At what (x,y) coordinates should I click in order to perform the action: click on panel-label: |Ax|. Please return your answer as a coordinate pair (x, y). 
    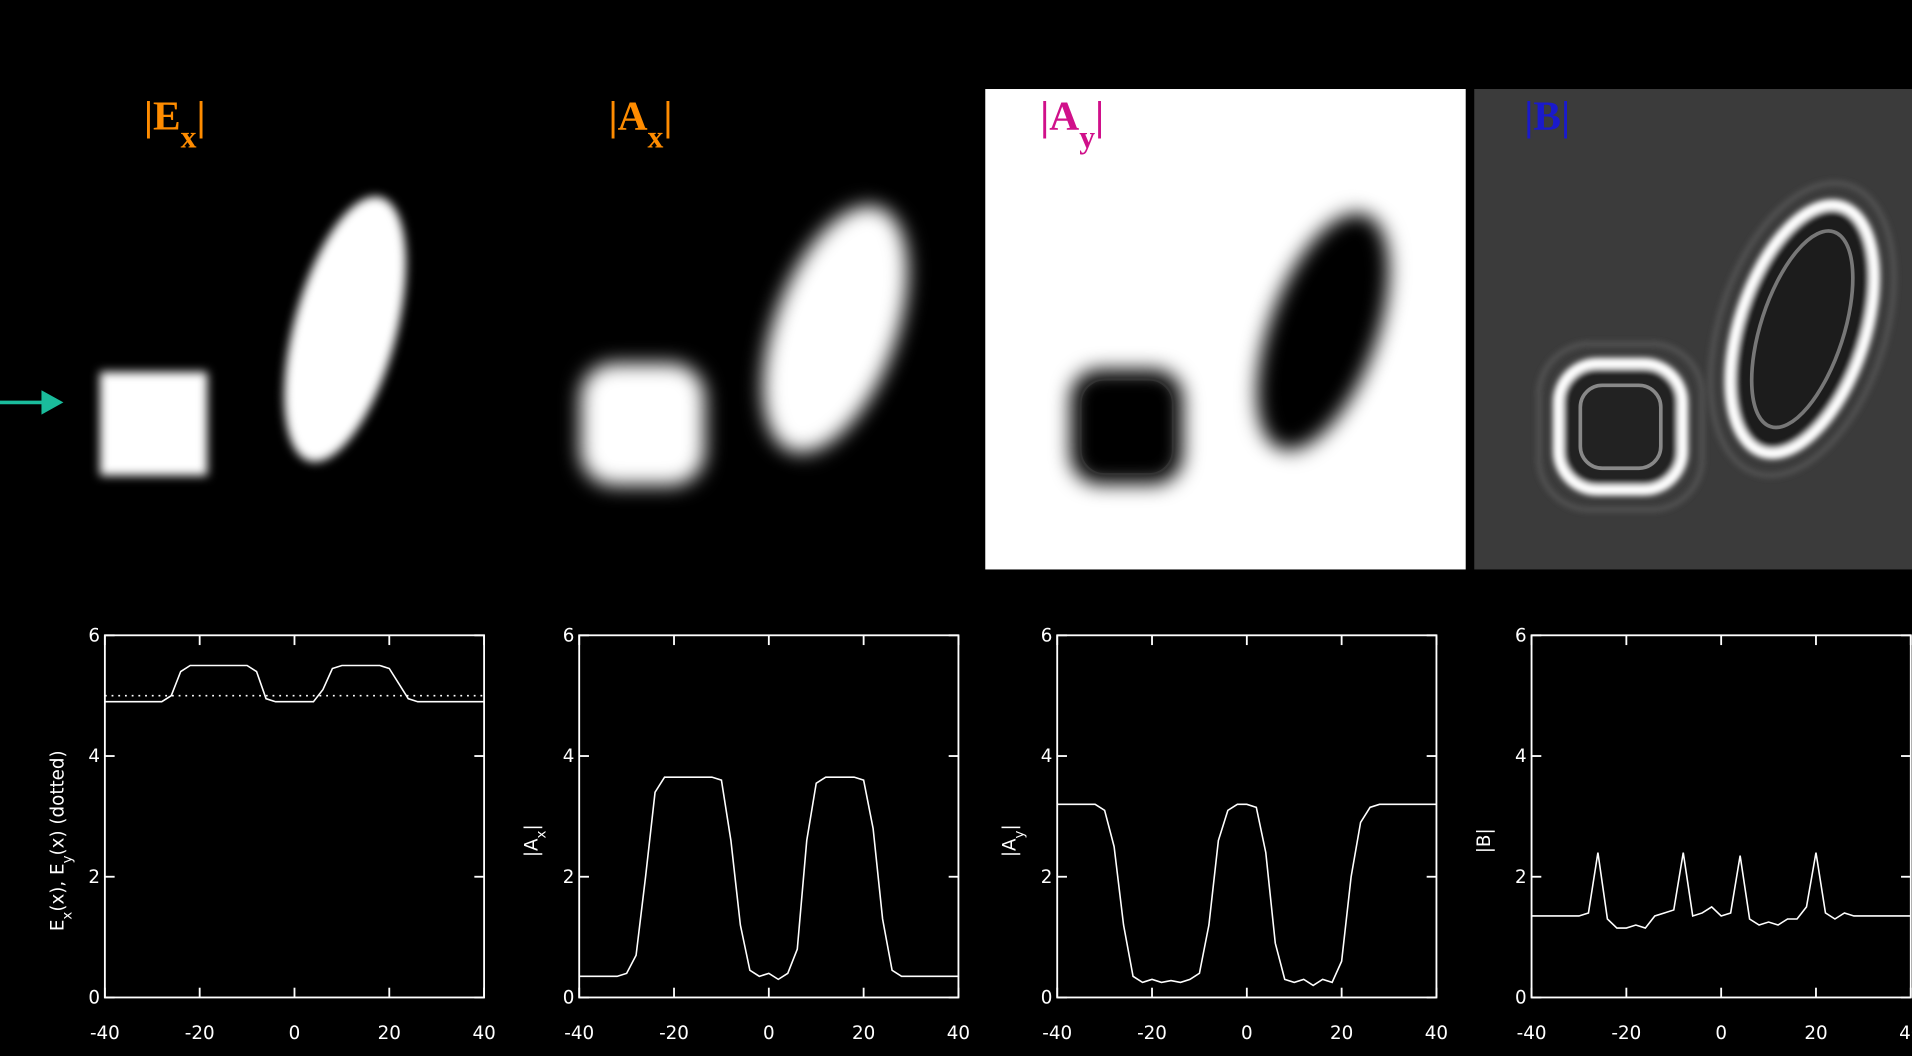
    Looking at the image, I should click on (640, 122).